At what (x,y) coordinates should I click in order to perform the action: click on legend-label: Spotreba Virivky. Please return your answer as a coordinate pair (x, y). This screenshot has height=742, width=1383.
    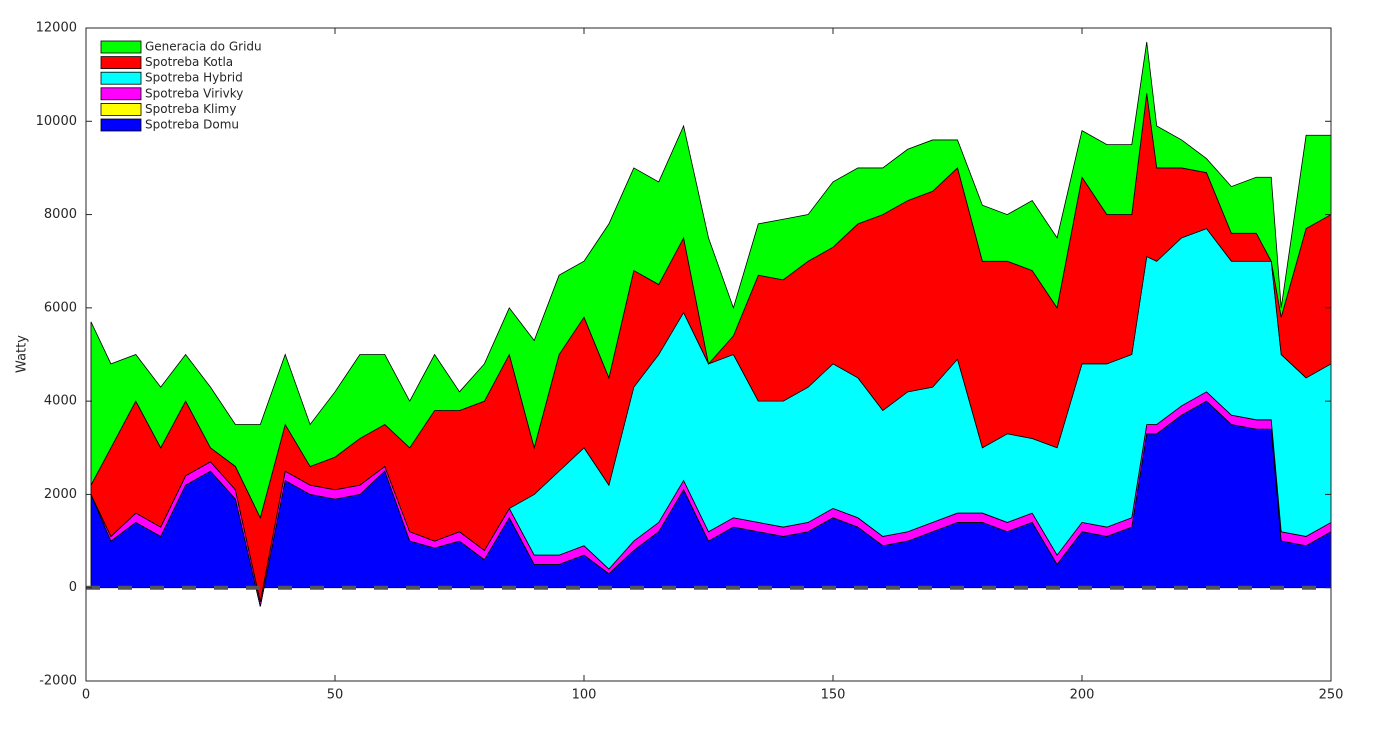
    Looking at the image, I should click on (194, 93).